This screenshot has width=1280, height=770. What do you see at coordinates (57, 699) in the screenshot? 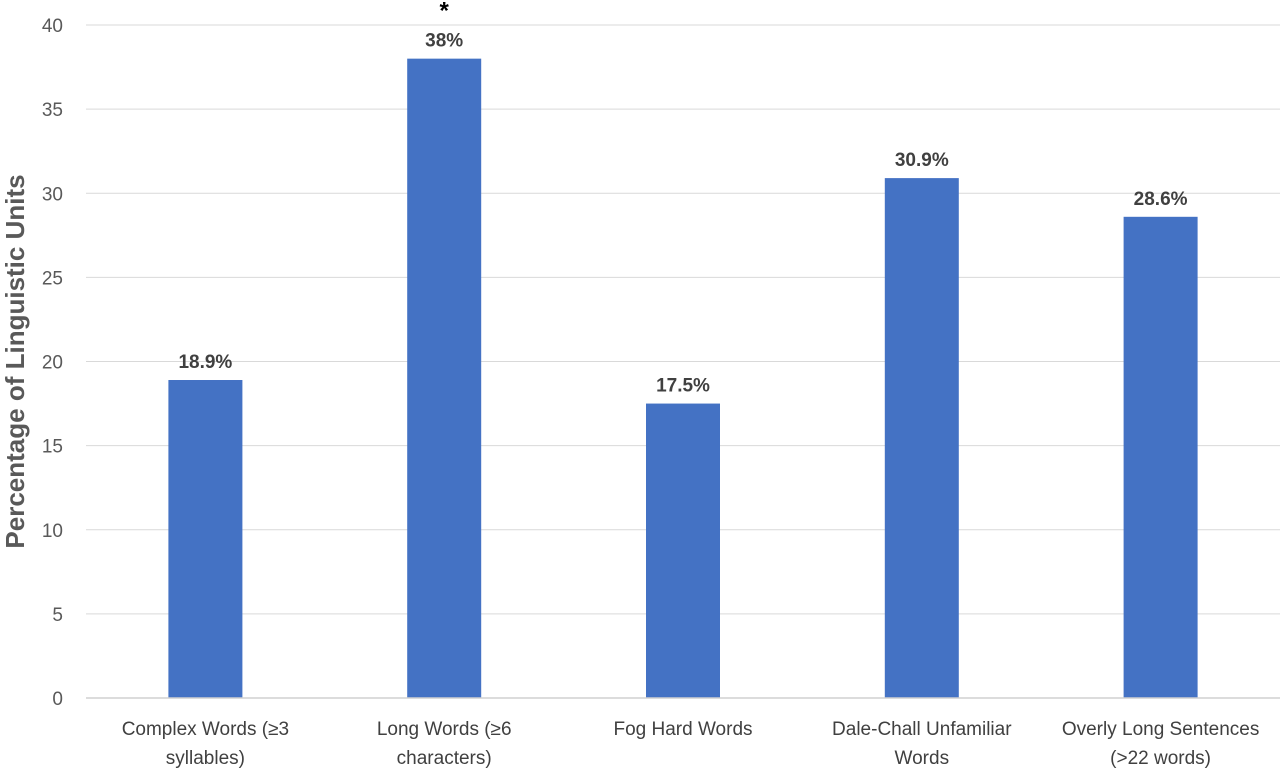
I see `y-tick-label: 0` at bounding box center [57, 699].